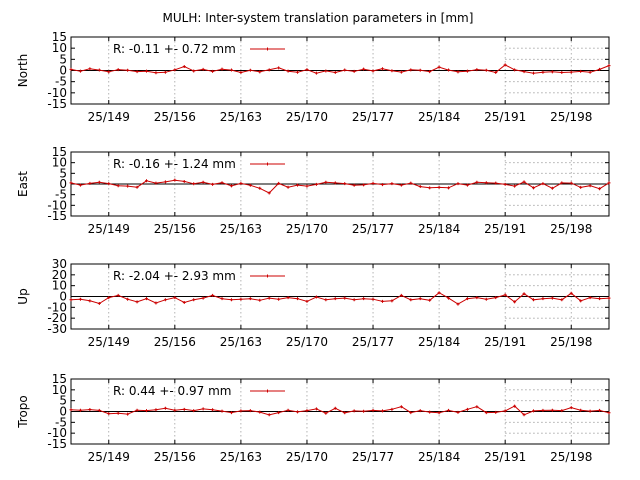 This screenshot has height=480, width=640. What do you see at coordinates (57, 318) in the screenshot?
I see `y-tick-label: -20` at bounding box center [57, 318].